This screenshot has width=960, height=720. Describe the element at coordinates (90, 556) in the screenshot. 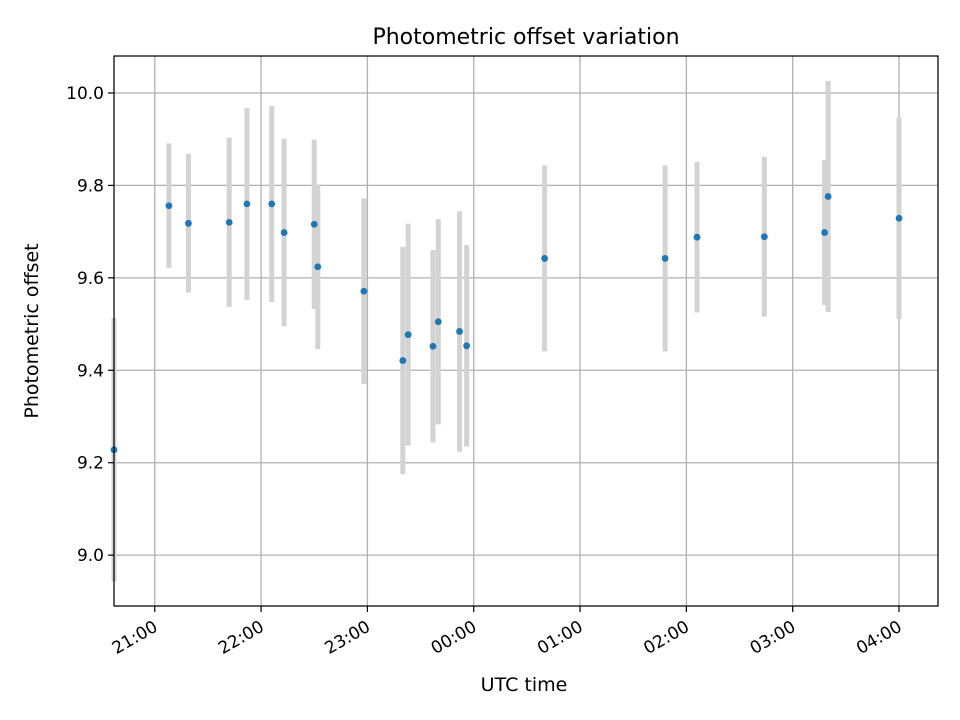

I see `y-tick-label: 9.0` at that location.